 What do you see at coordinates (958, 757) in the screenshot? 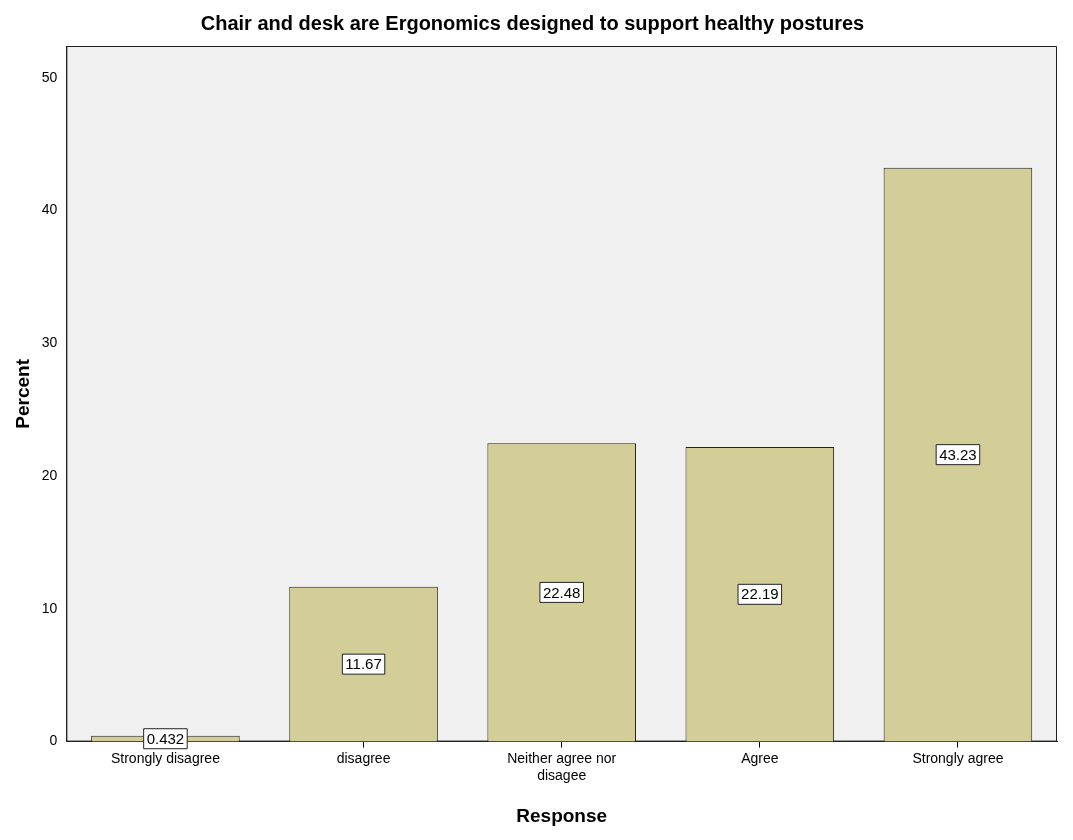
I see `x-tick-label: Strongly agree` at bounding box center [958, 757].